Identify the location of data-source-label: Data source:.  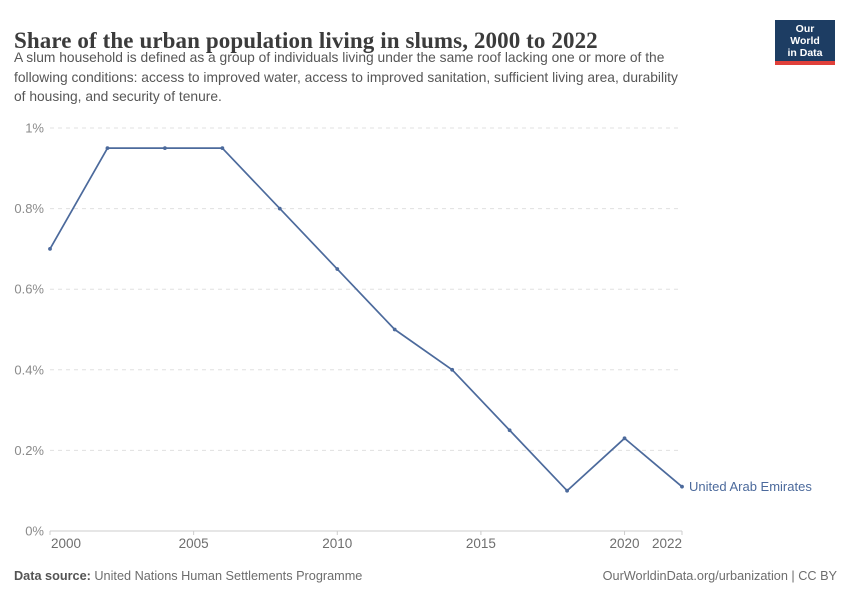
(52, 576).